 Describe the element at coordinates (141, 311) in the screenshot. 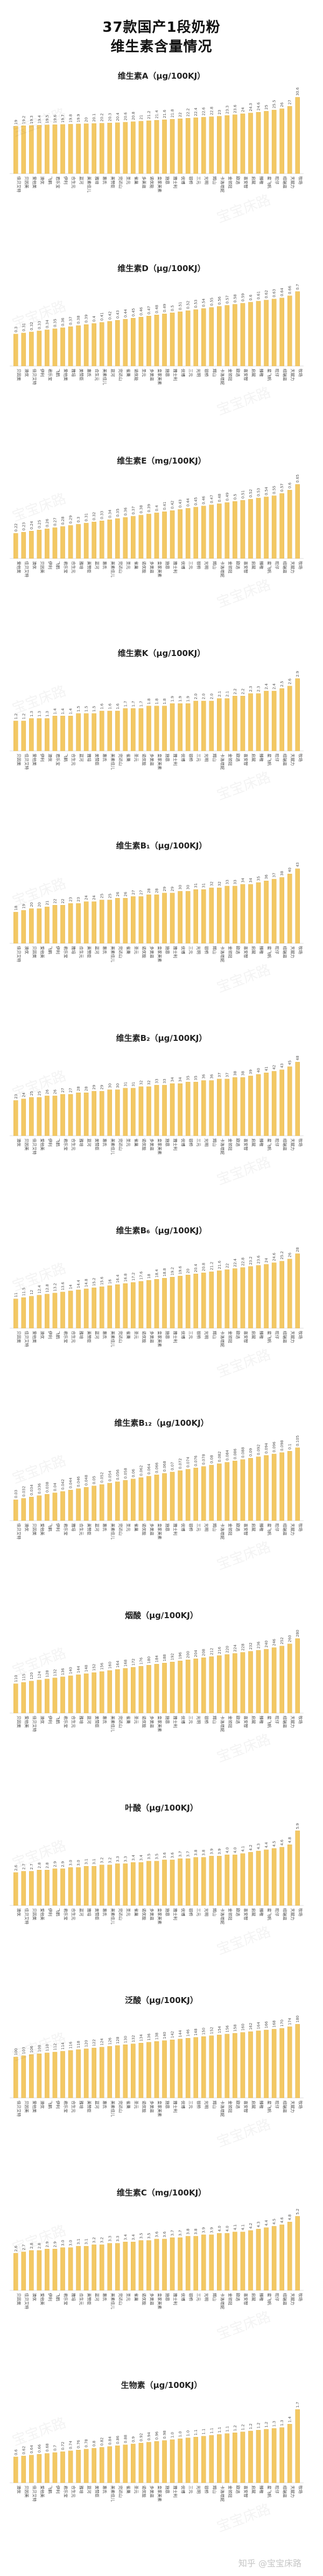

I see `data-label: 0.46` at that location.